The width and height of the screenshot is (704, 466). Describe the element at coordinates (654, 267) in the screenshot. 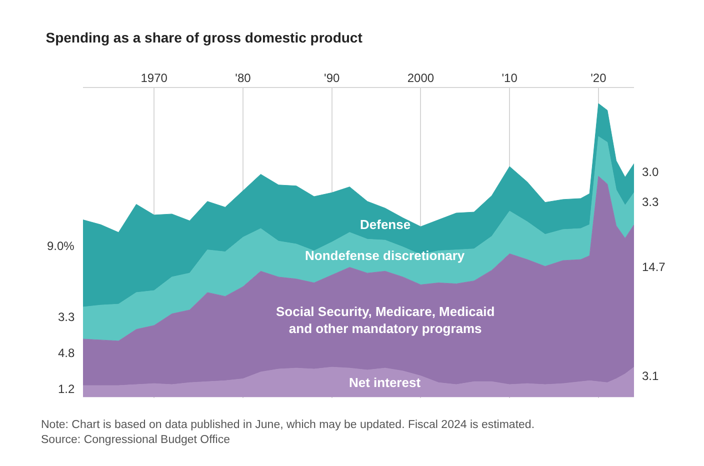

I see `data-label: 14.7` at that location.